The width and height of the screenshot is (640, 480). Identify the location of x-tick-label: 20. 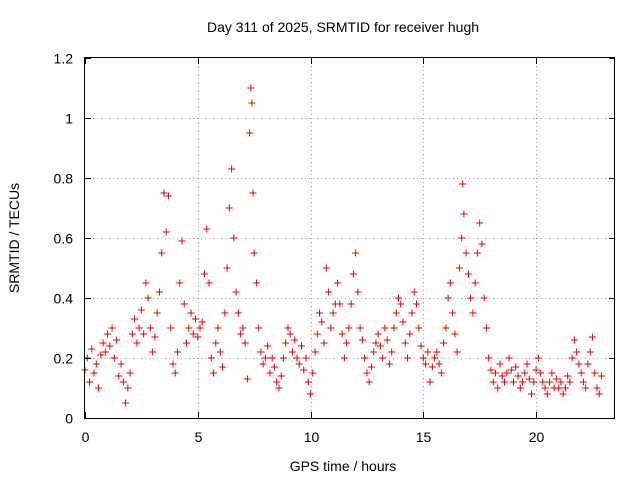
(537, 437).